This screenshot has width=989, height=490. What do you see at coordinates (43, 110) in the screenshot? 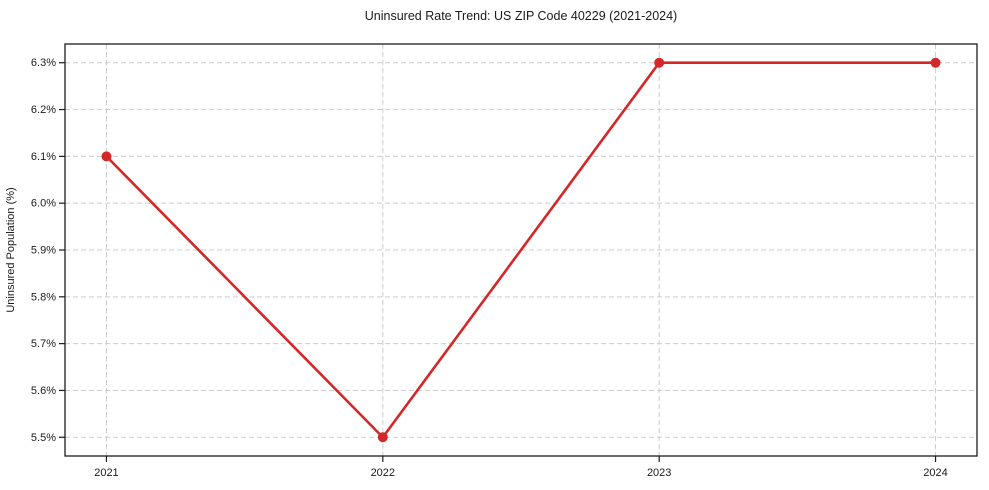
I see `y-tick-label: 6.2%` at bounding box center [43, 110].